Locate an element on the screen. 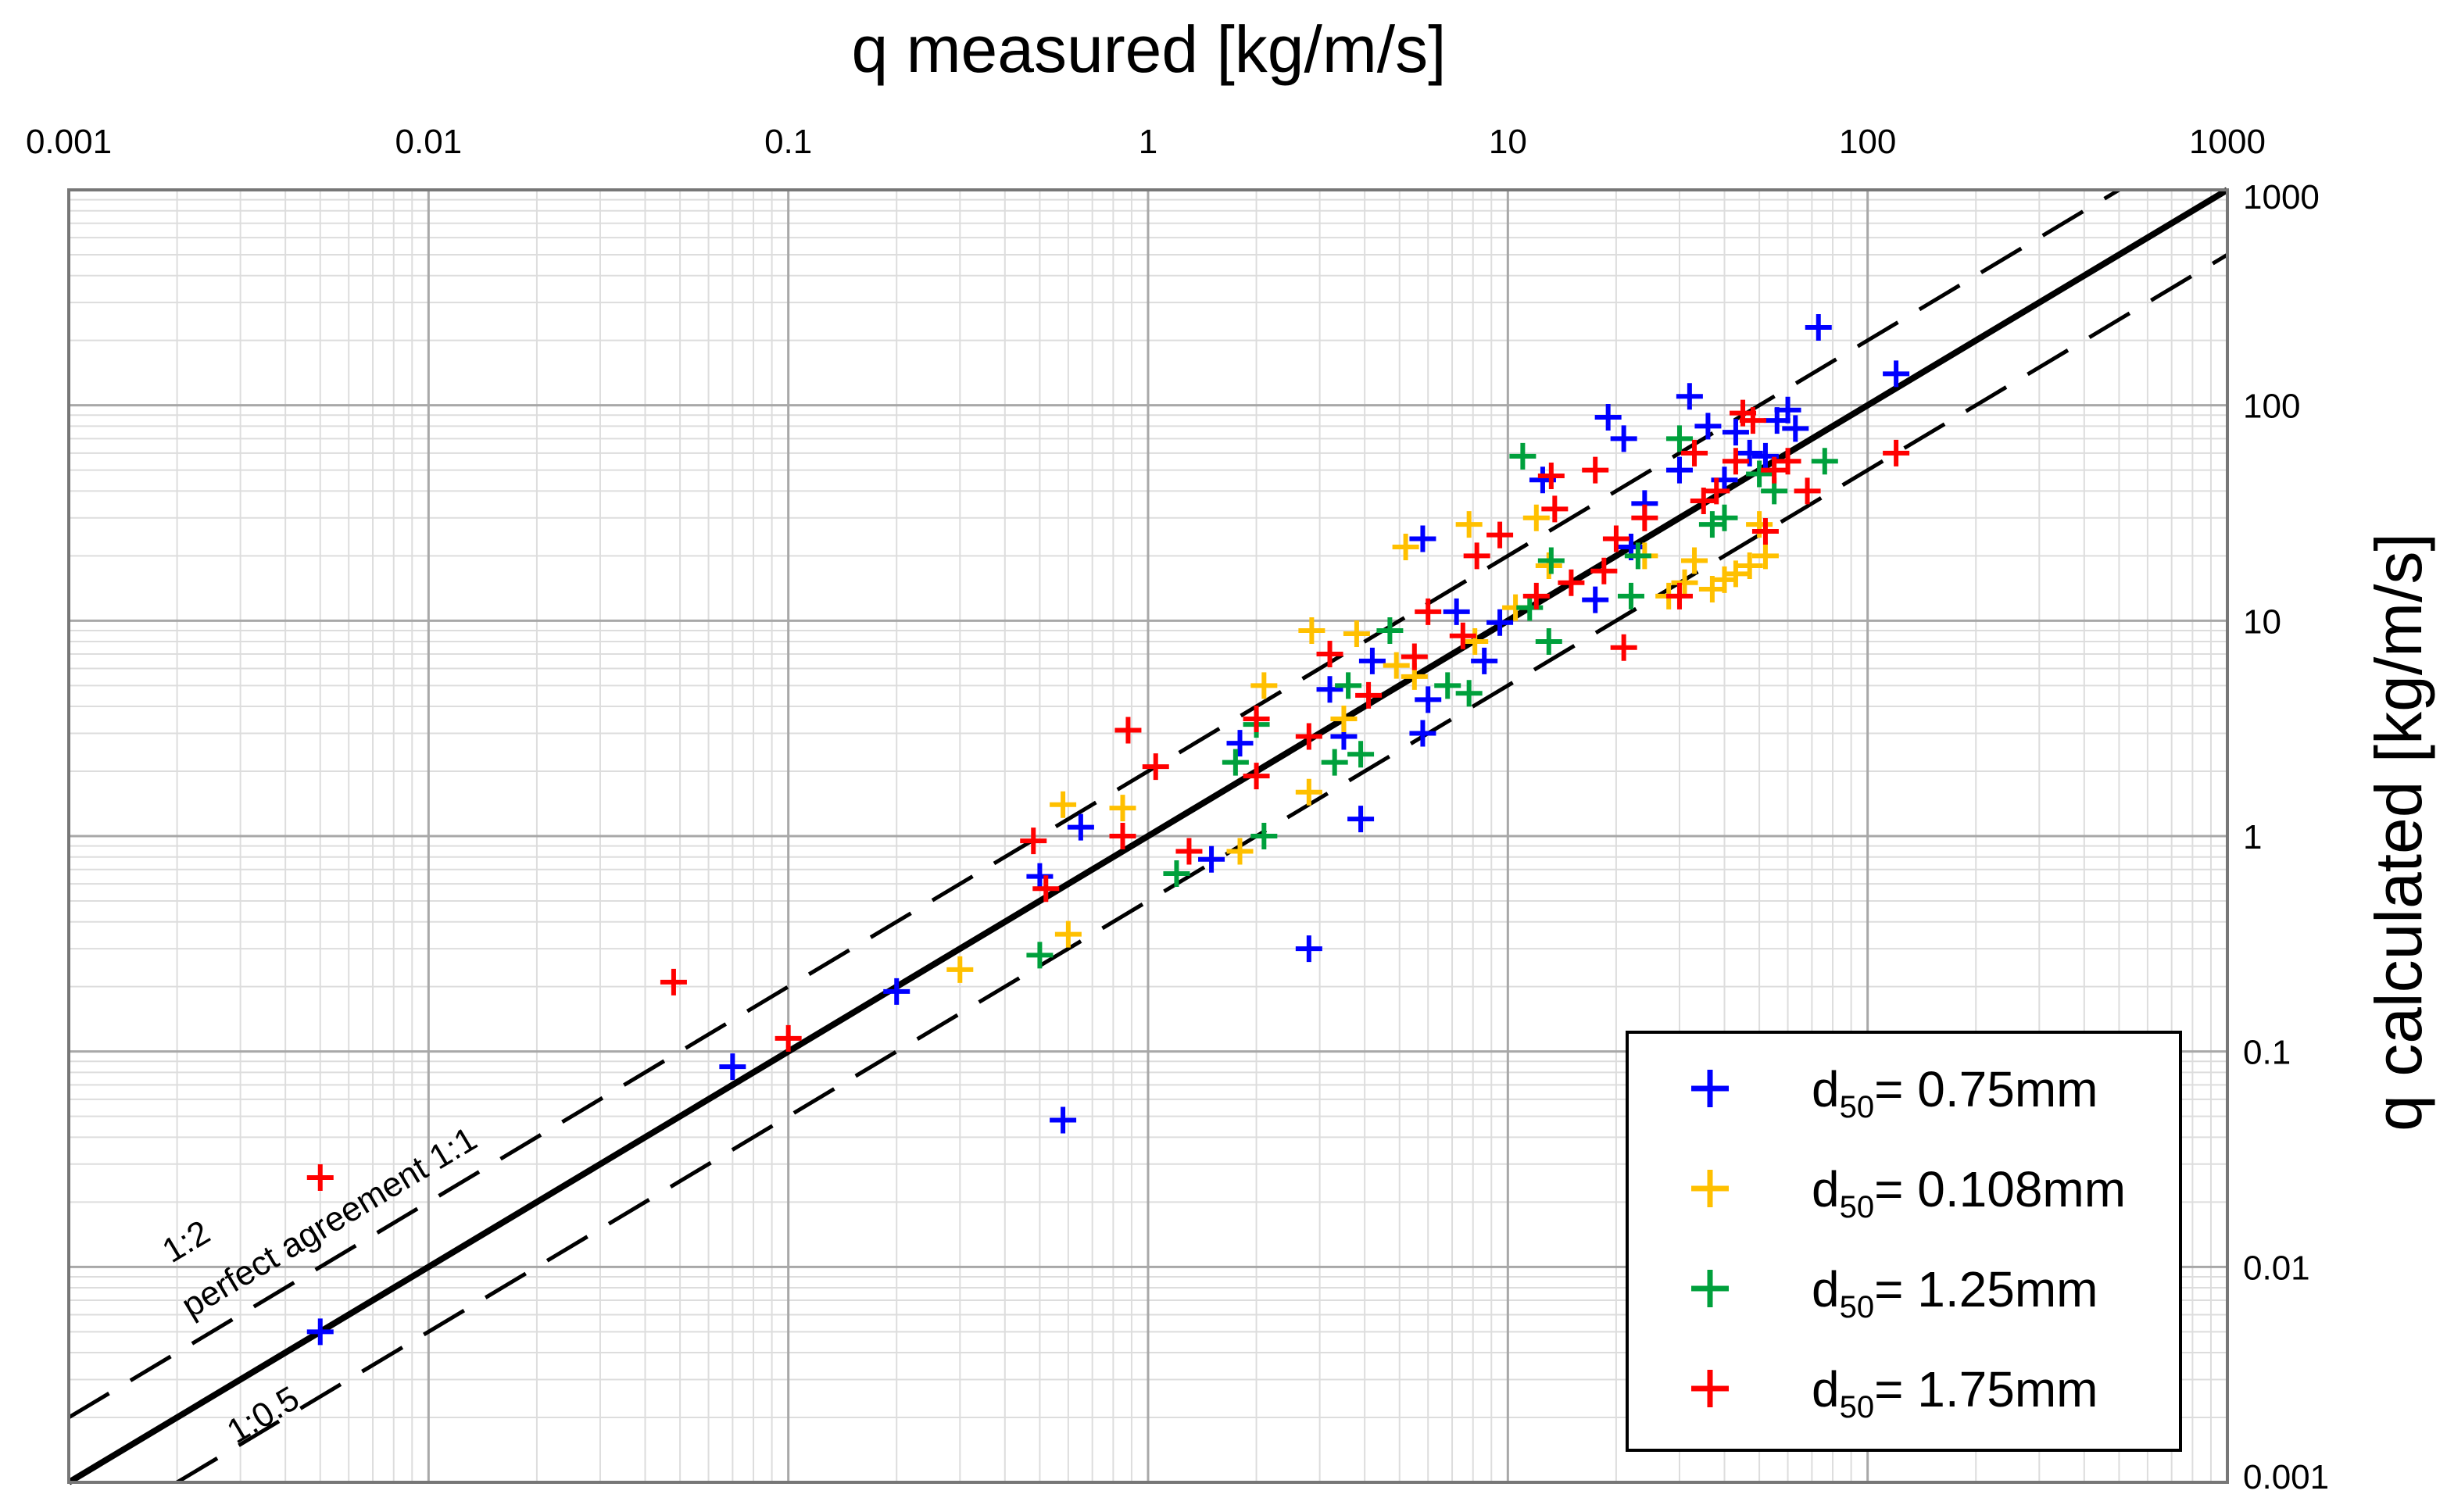 The image size is (2447, 1512). legend-label: d50= 1.25mm is located at coordinates (1955, 1292).